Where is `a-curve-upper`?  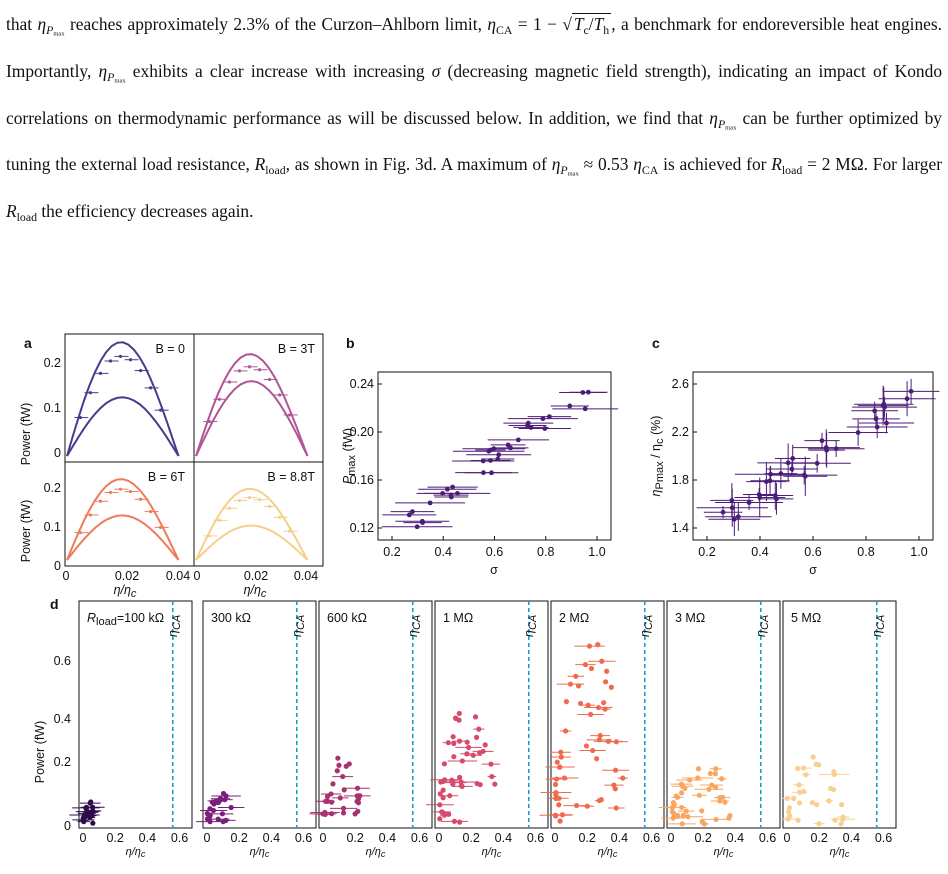 a-curve-upper is located at coordinates (123, 399).